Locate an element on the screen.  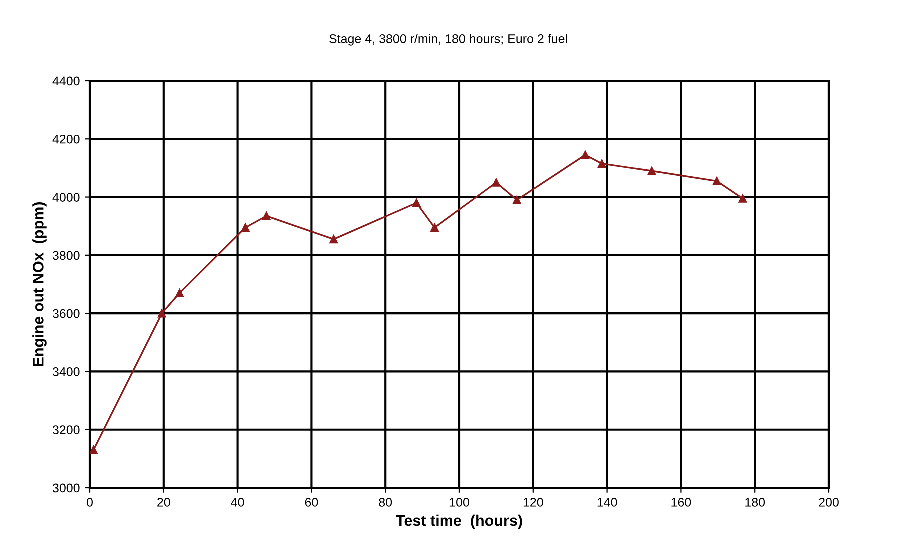
x-tick-label: 60 is located at coordinates (311, 502).